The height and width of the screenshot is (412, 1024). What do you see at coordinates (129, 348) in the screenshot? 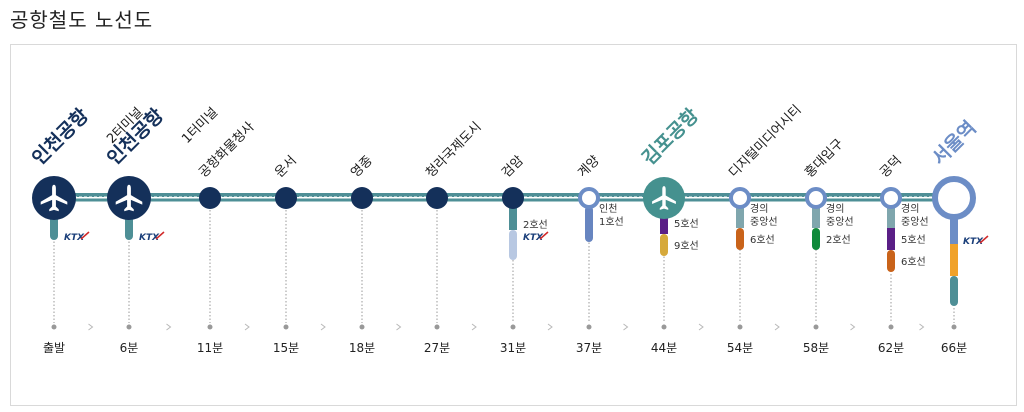
I see `travel-time: 6분` at bounding box center [129, 348].